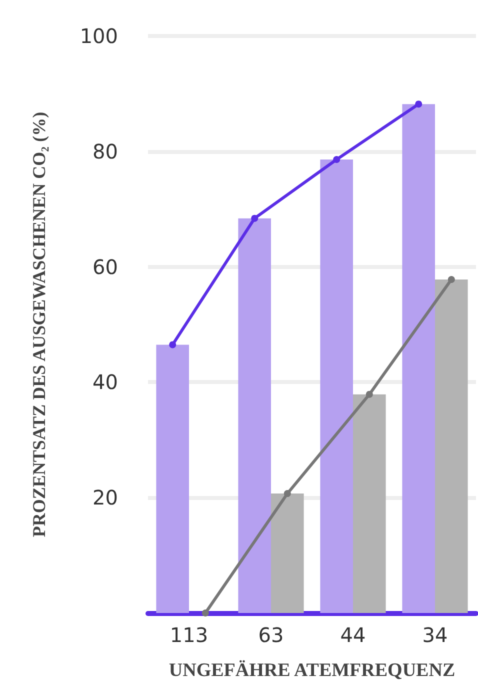 Image resolution: width=478 pixels, height=693 pixels. Describe the element at coordinates (353, 635) in the screenshot. I see `x-tick-label: 44` at that location.